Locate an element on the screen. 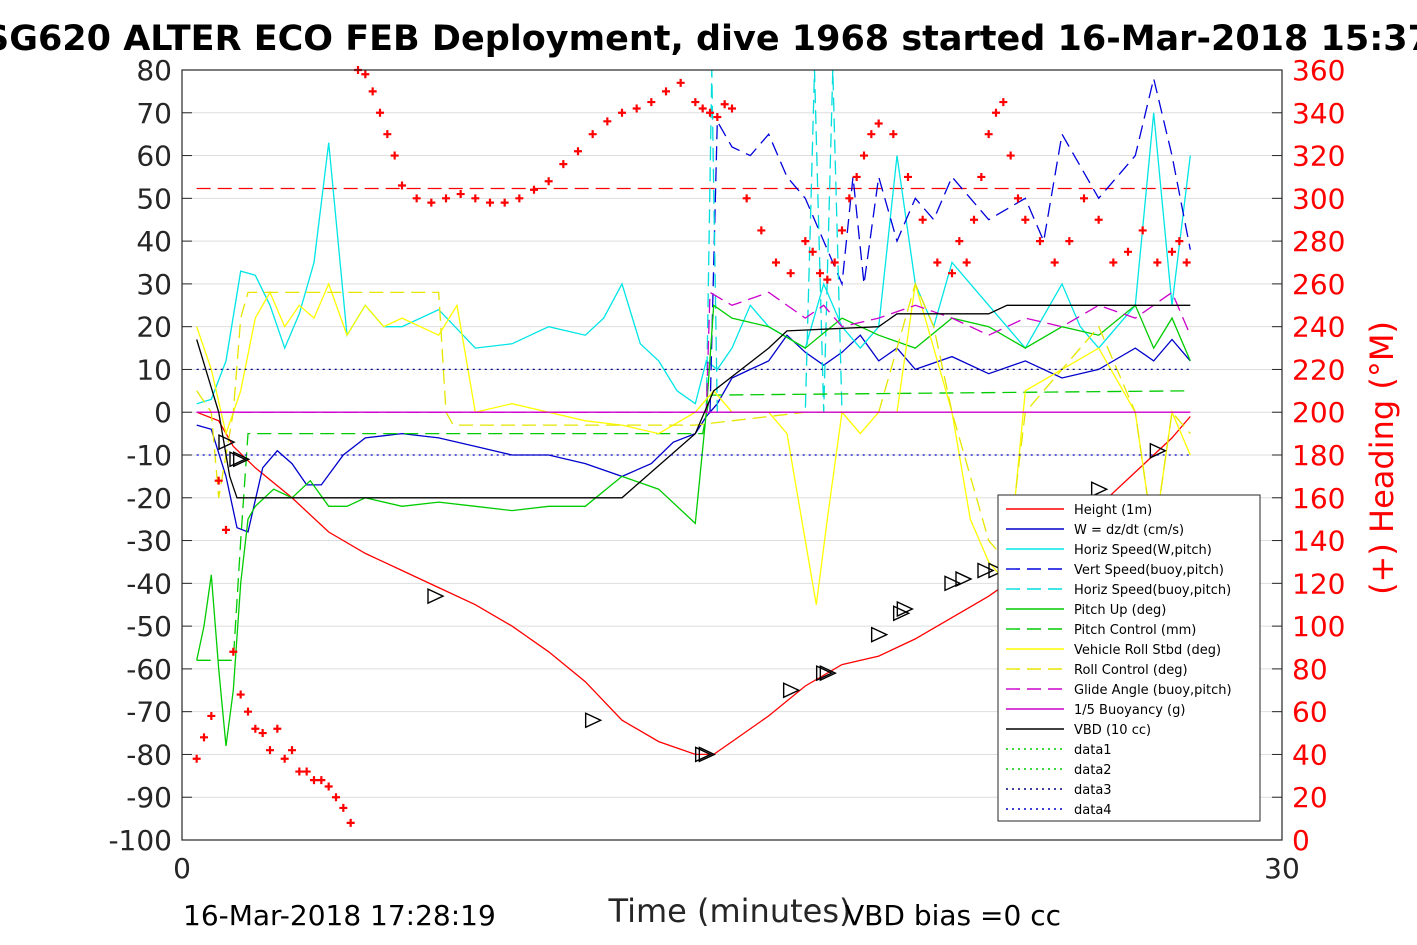 Image resolution: width=1417 pixels, height=945 pixels. x-axis-label: Time (minutes) is located at coordinates (730, 911).